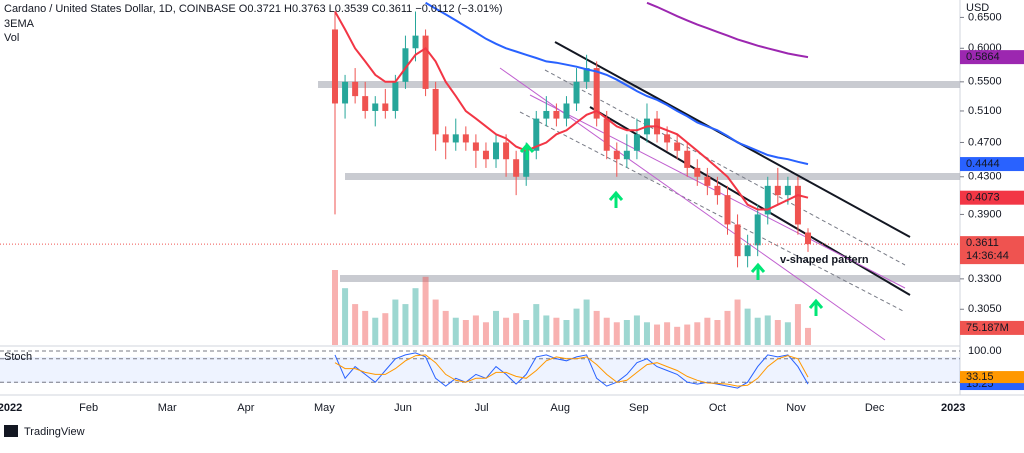 The width and height of the screenshot is (1024, 453). Describe the element at coordinates (953, 408) in the screenshot. I see `x-tick-label: 2023` at that location.